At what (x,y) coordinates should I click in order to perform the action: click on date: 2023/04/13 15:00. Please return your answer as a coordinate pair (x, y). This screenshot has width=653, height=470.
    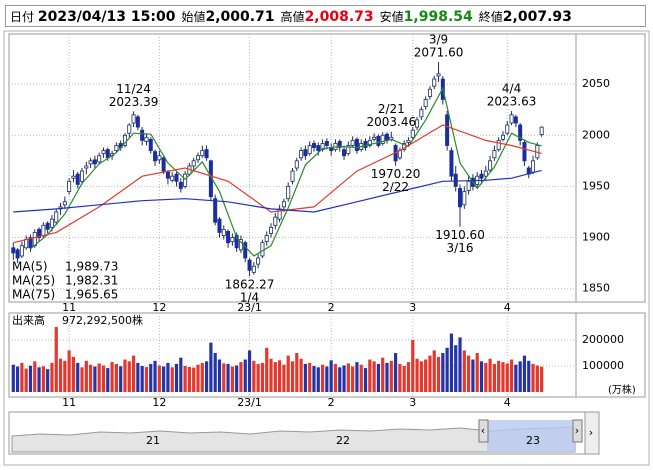
    Looking at the image, I should click on (106, 17).